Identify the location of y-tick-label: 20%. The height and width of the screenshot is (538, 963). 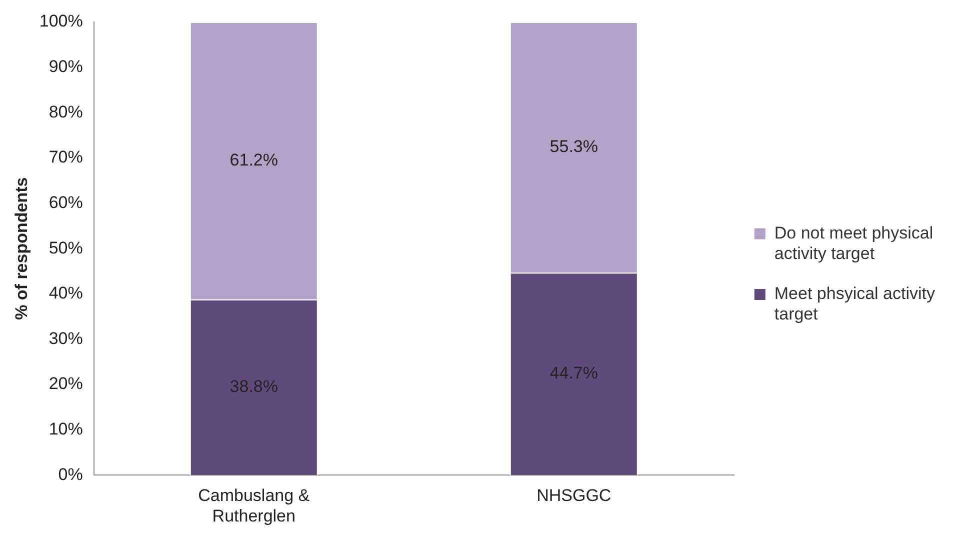
(65, 384).